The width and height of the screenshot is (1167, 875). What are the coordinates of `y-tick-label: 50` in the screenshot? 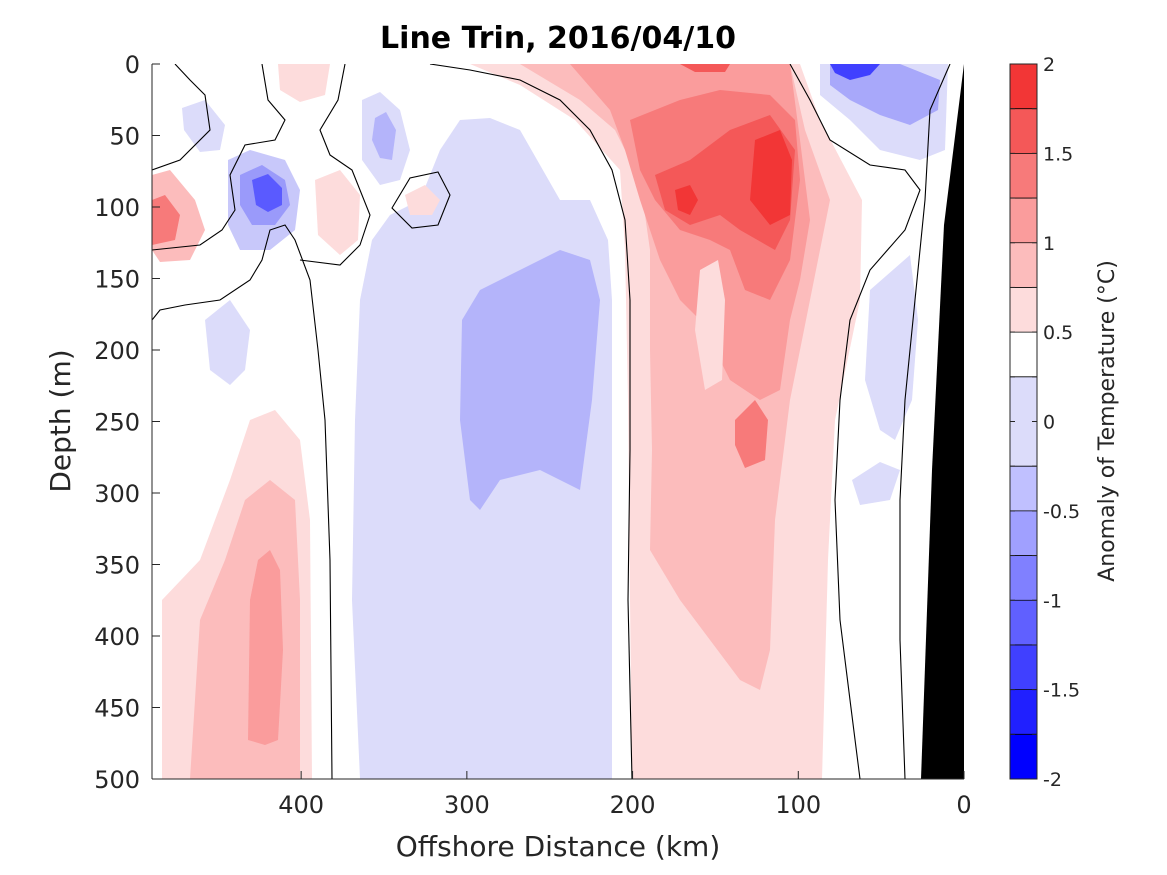 It's located at (124, 137).